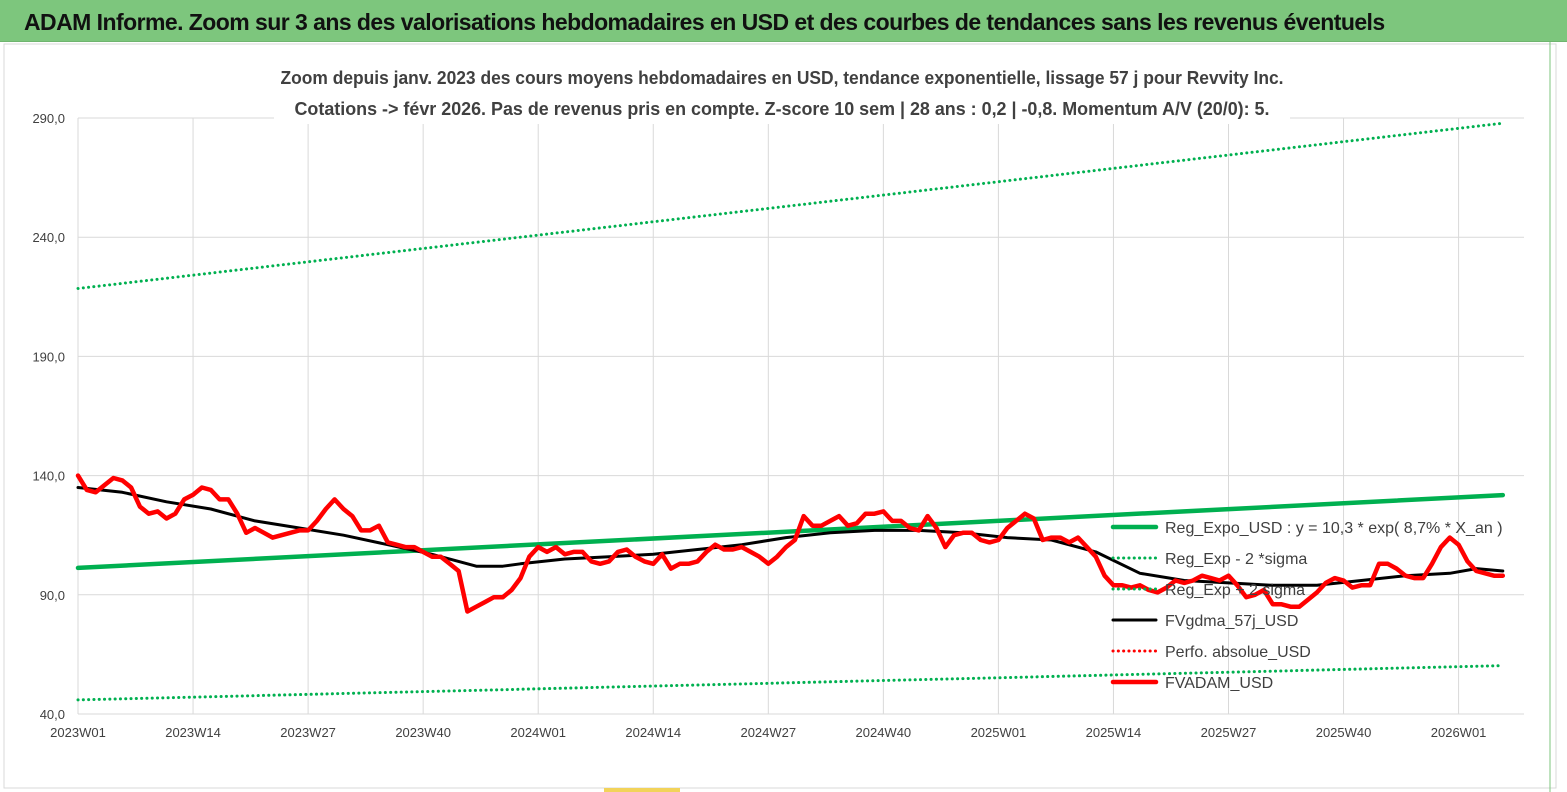 The image size is (1567, 792). I want to click on x-tick-label: 2025W27, so click(1229, 732).